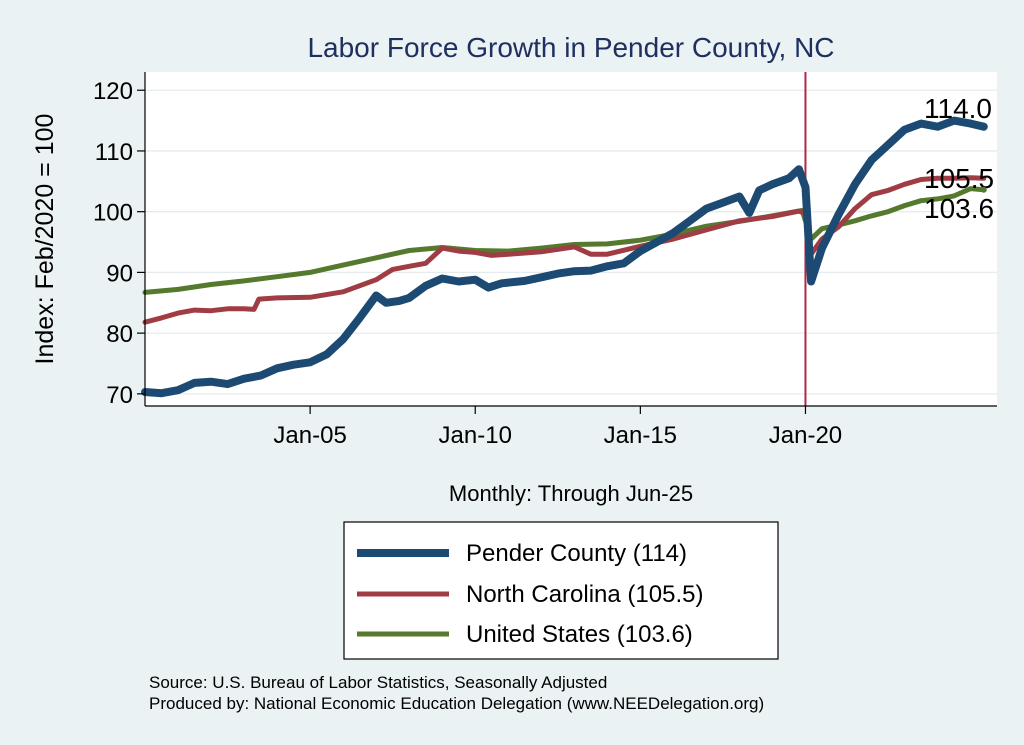 The height and width of the screenshot is (745, 1024). I want to click on y-tick-label-90: 90, so click(119, 273).